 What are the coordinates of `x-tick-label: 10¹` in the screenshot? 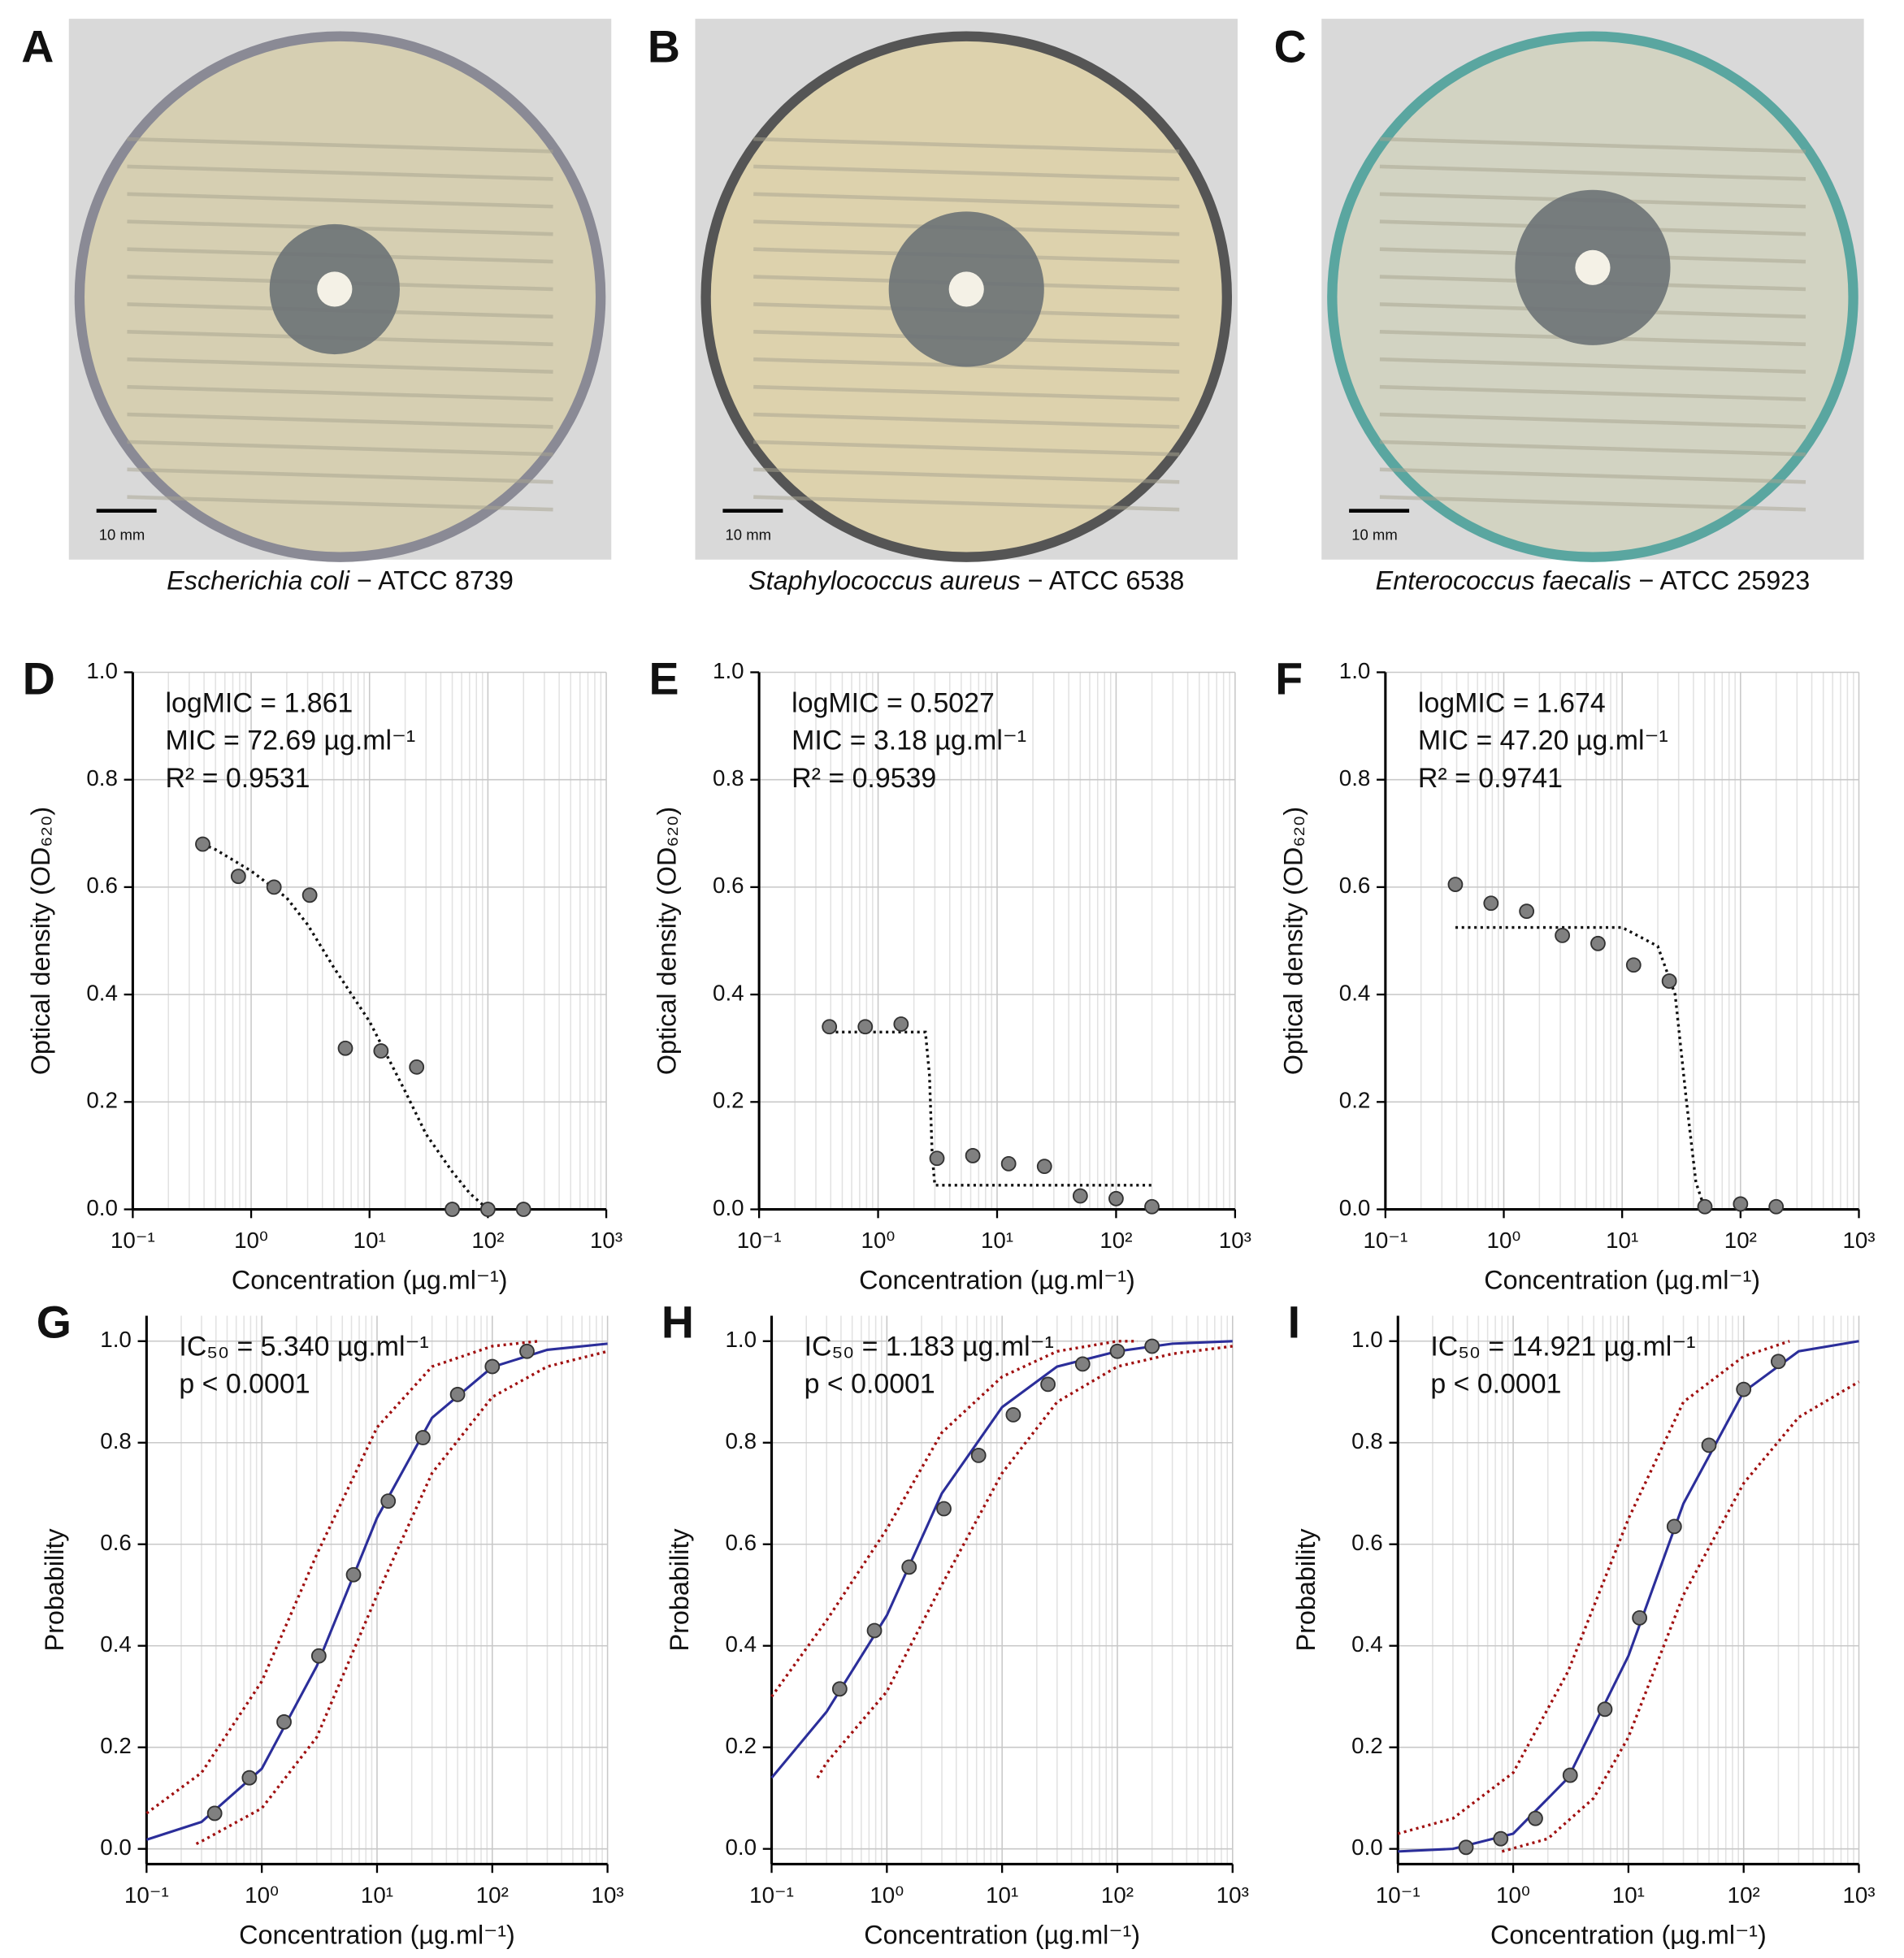 It's located at (1622, 1240).